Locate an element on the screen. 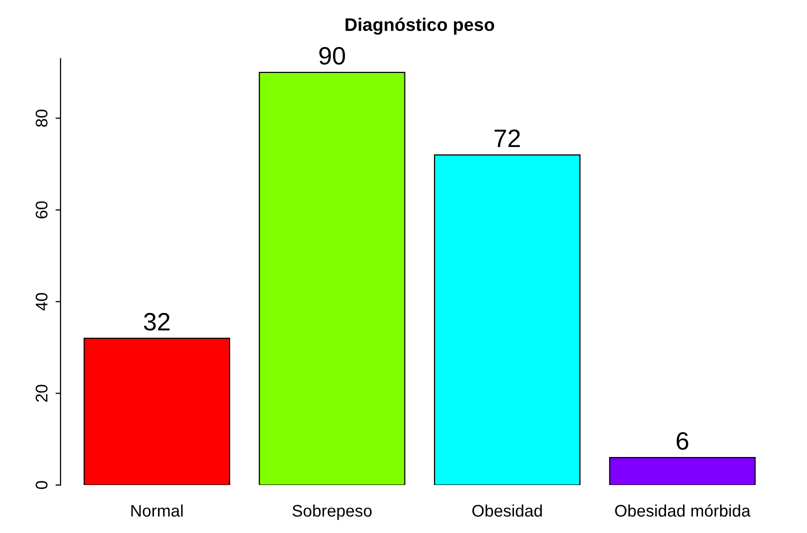  chart-title: Diagnóstico peso is located at coordinates (420, 26).